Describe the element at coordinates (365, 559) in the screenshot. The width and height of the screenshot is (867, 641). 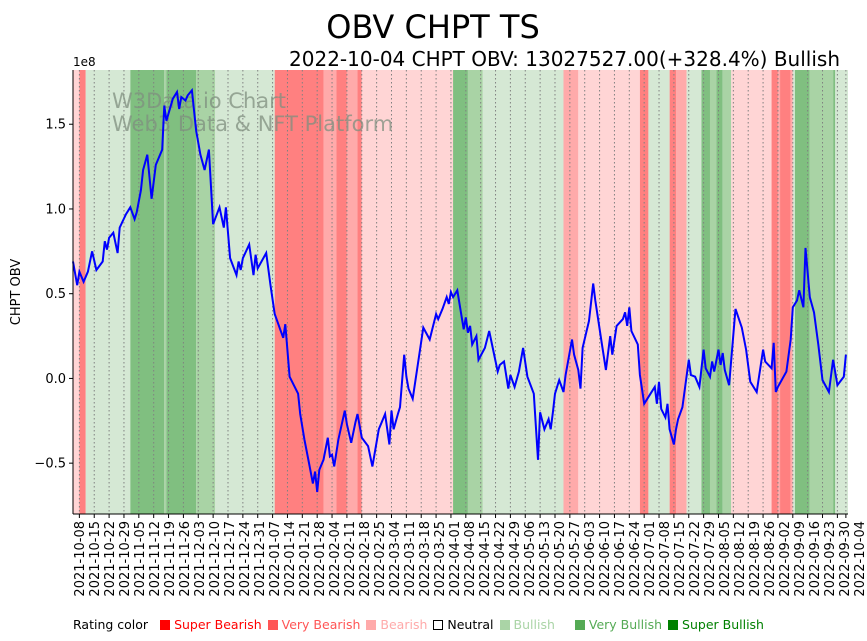
I see `x-tick-label: 2022-02-18` at that location.